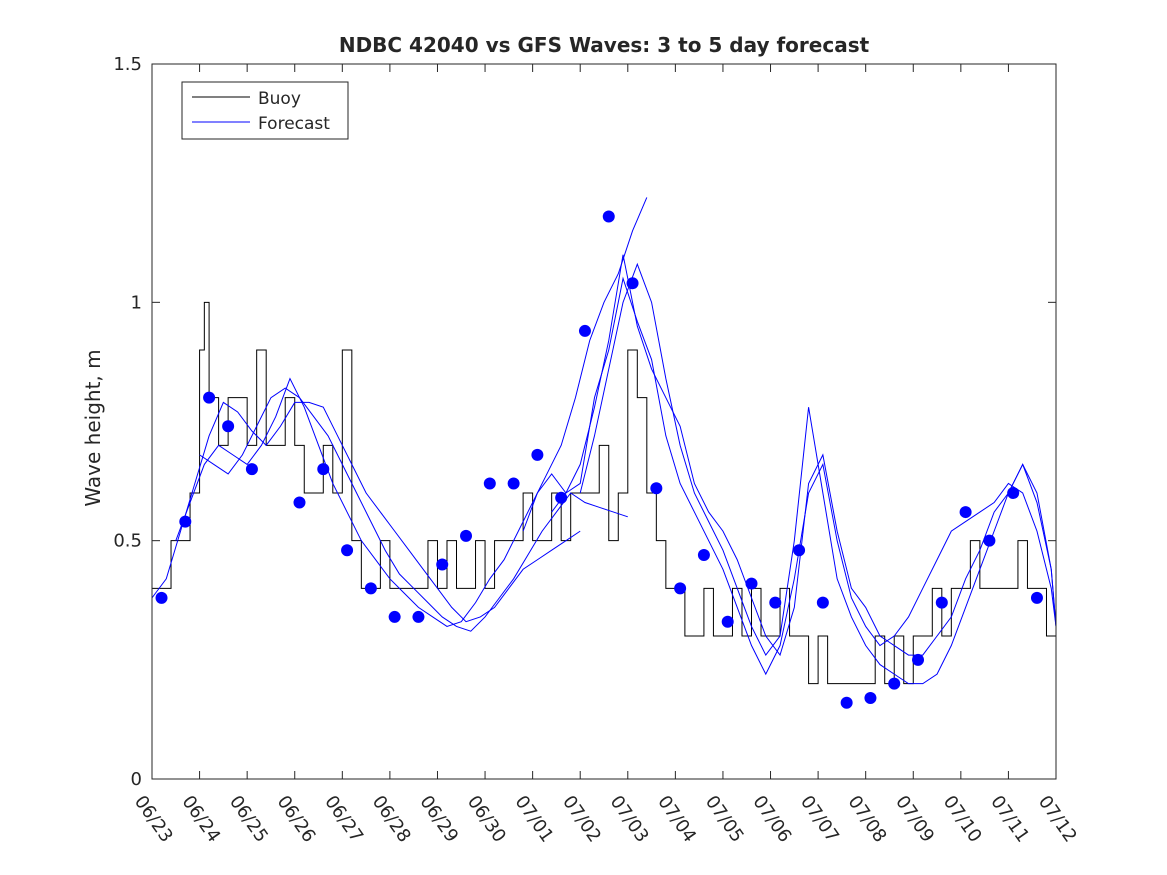 The image size is (1167, 875). I want to click on legend: Buoy Forecast, so click(265, 110).